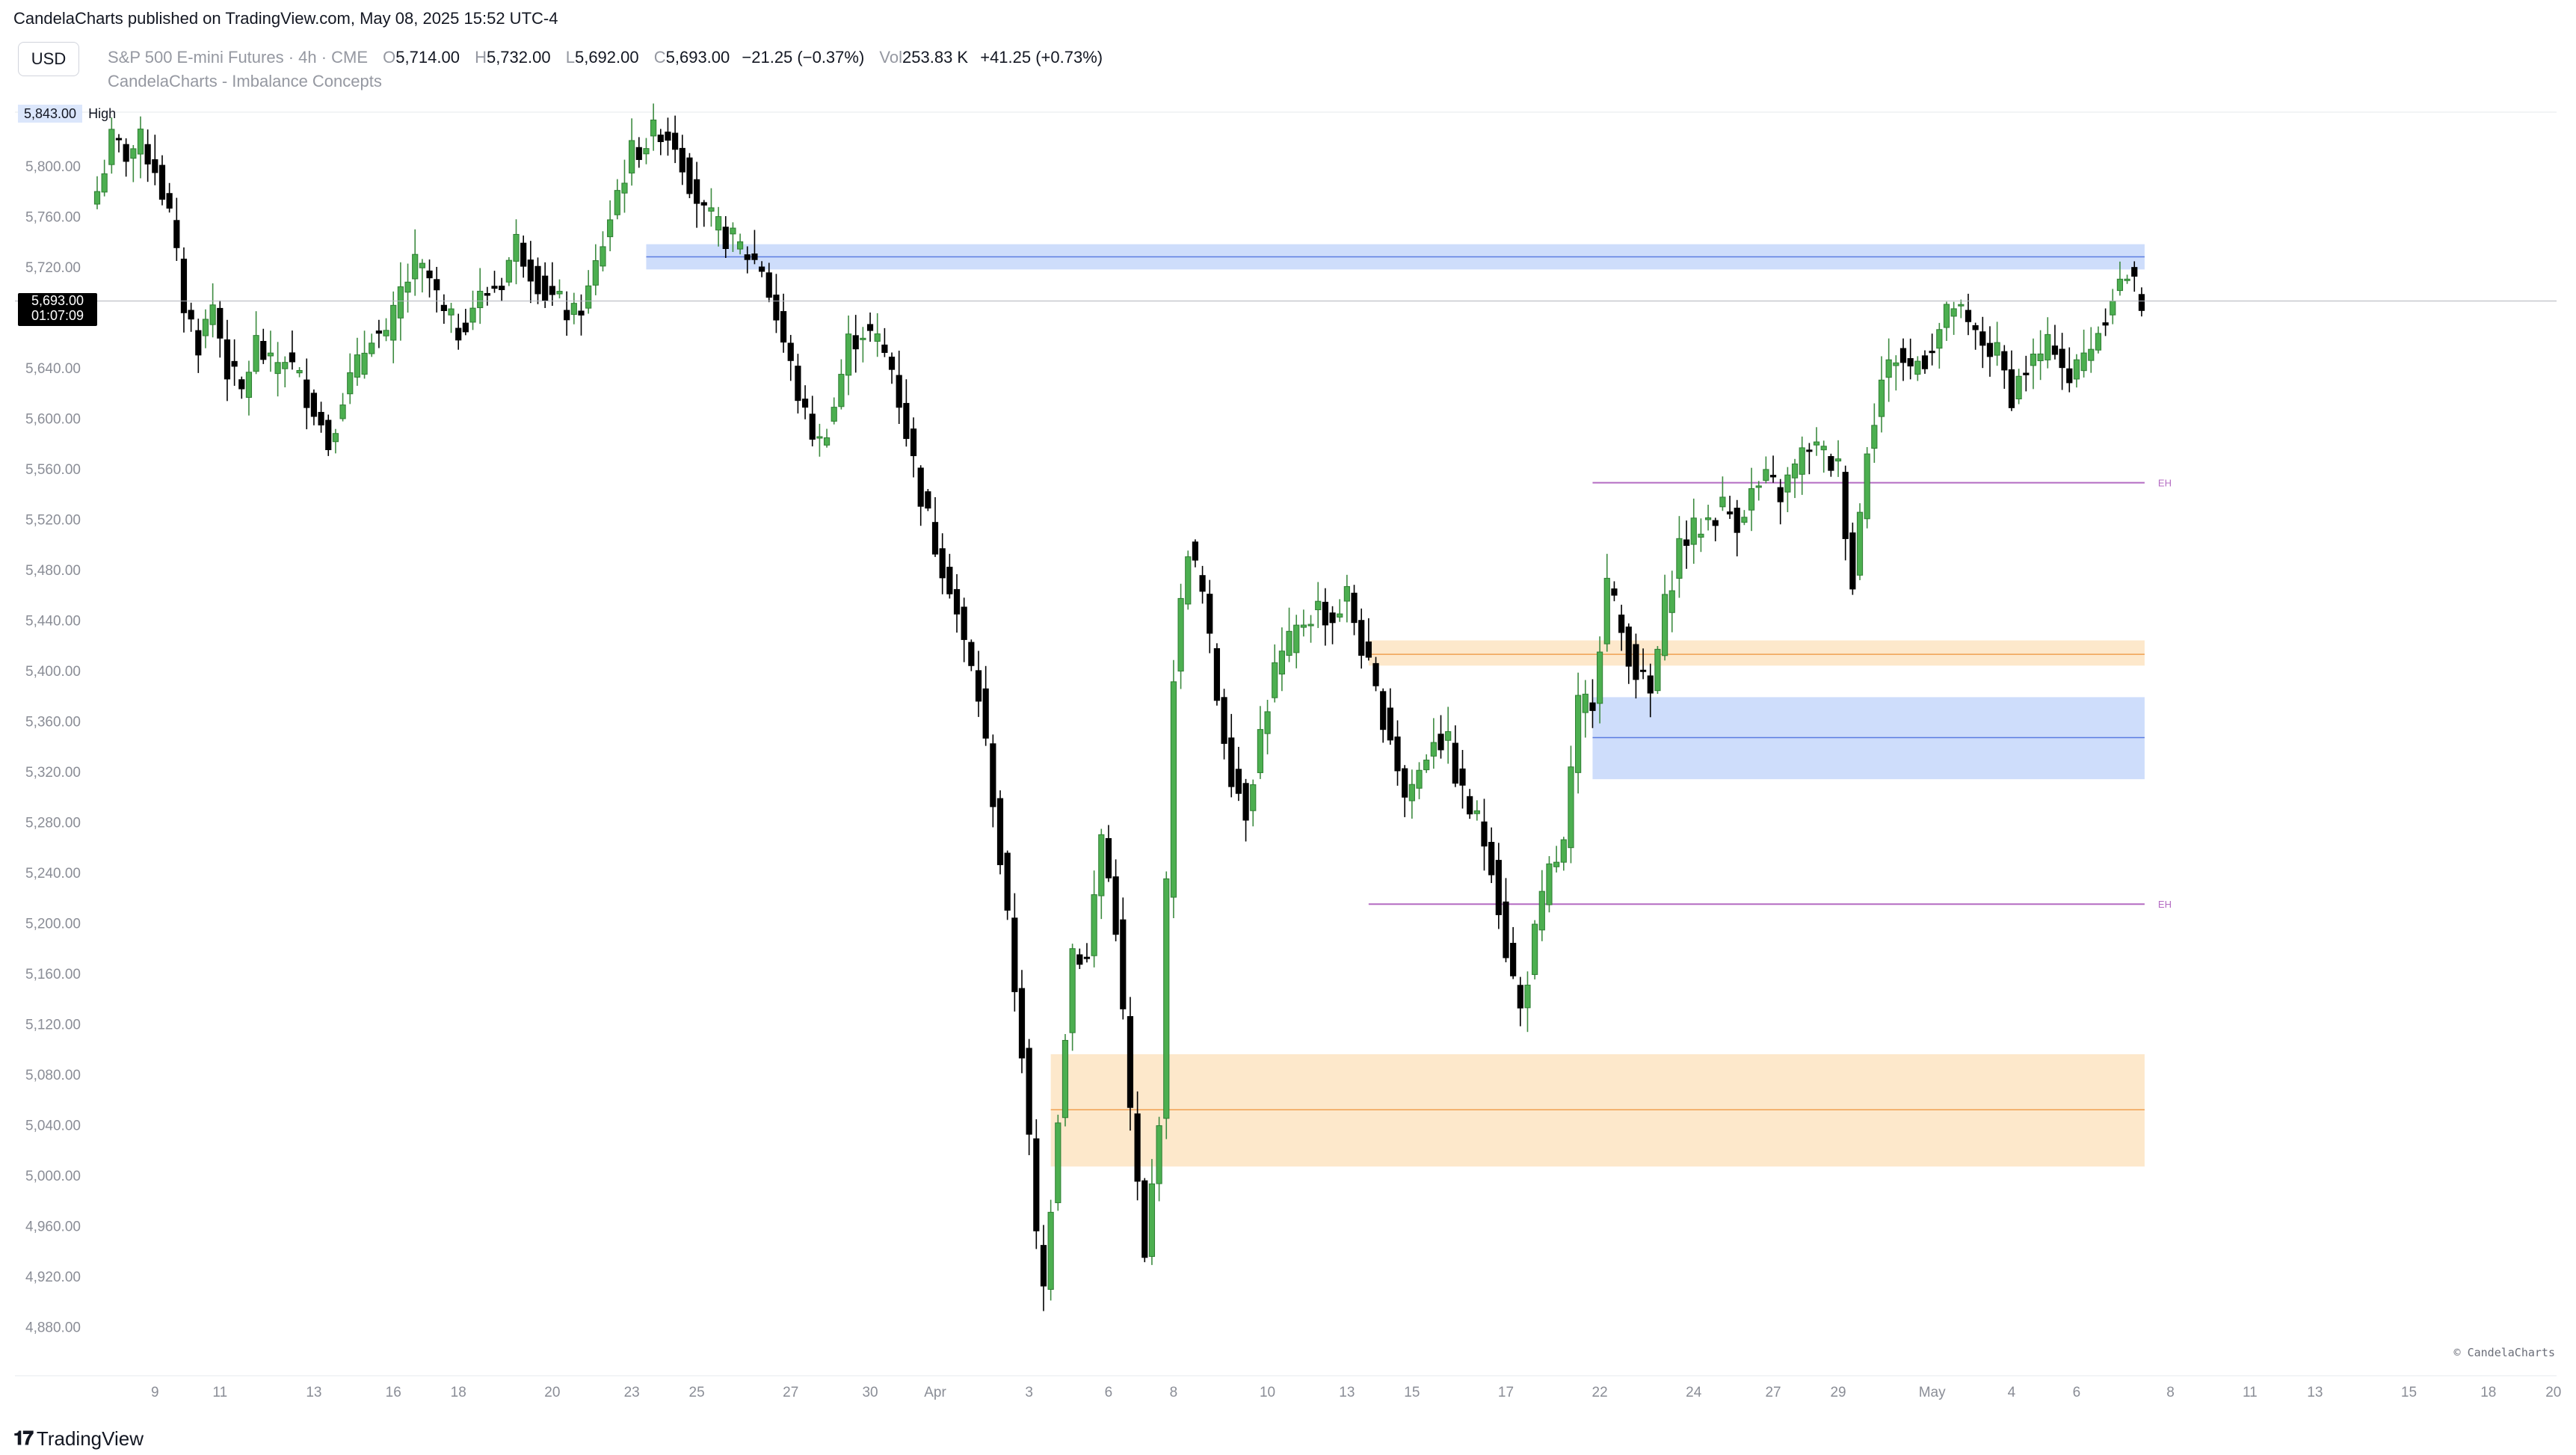 The width and height of the screenshot is (2576, 1455). I want to click on x-tick-label: 29, so click(1838, 1392).